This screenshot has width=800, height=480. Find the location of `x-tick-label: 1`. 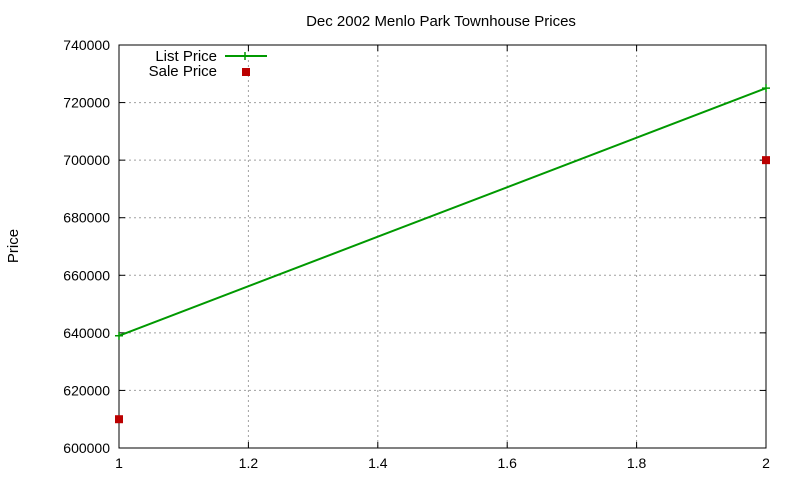

x-tick-label: 1 is located at coordinates (119, 463).